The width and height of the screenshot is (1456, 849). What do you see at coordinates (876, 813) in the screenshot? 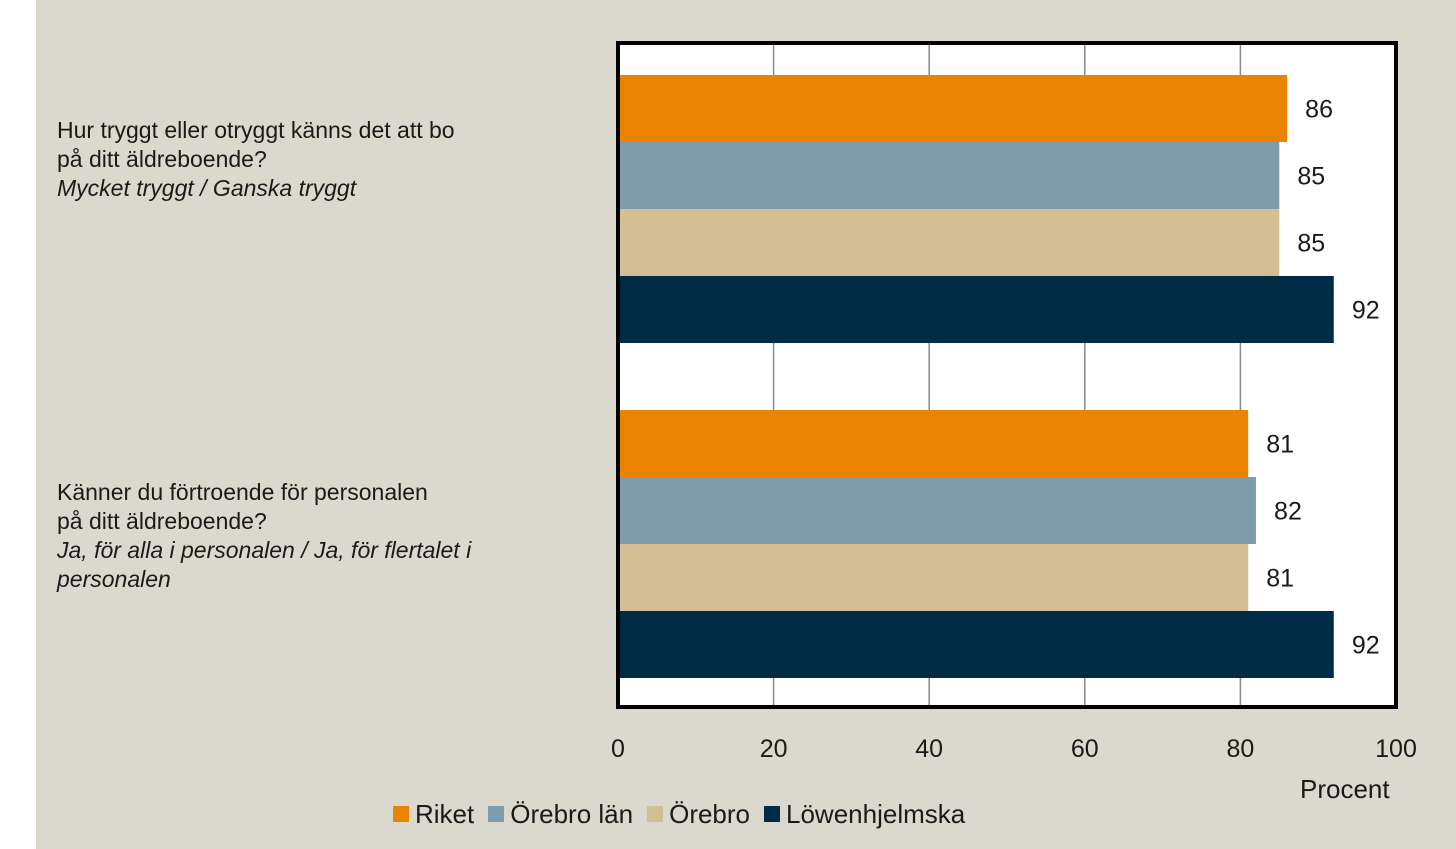
I see `legend-label: Löwenhjelmska` at bounding box center [876, 813].